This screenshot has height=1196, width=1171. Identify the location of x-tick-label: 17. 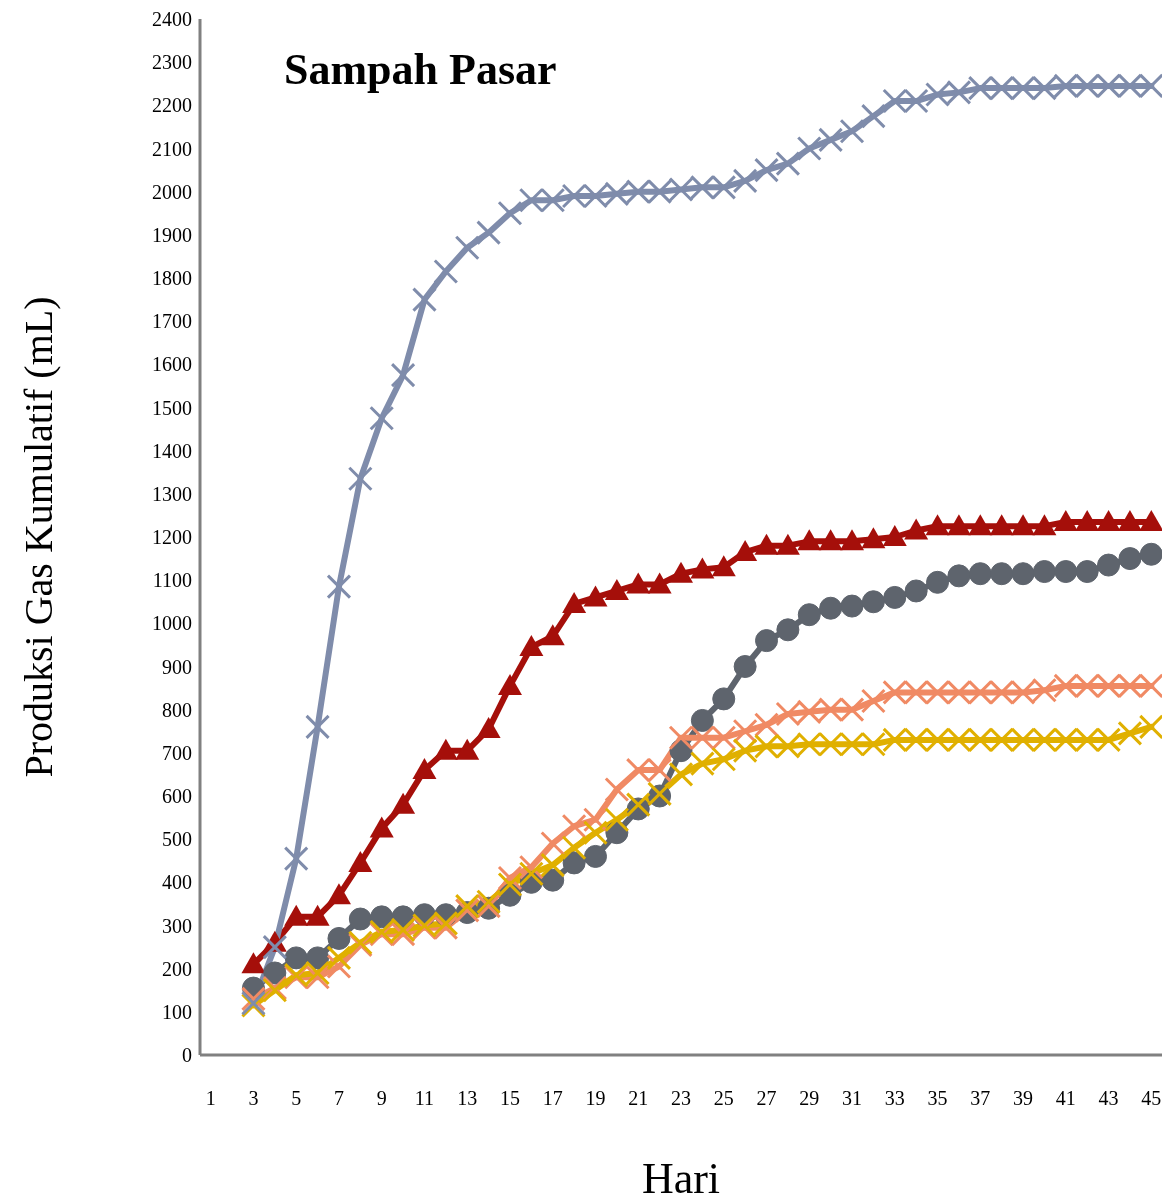
(552, 1098).